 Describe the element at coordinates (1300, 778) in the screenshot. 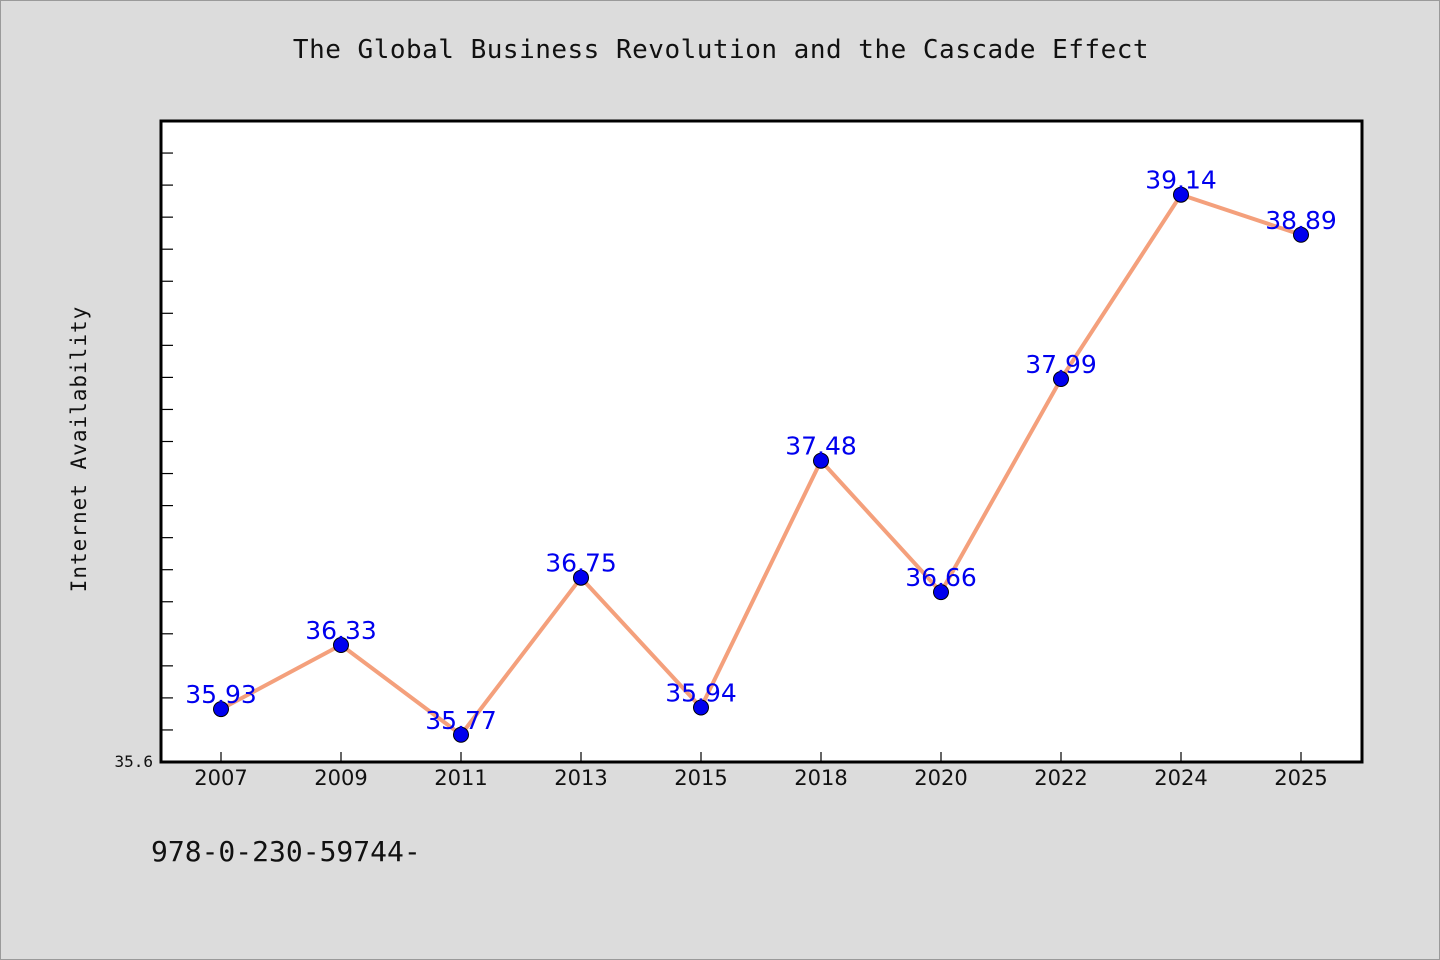

I see `x-tick-label: 2025` at that location.